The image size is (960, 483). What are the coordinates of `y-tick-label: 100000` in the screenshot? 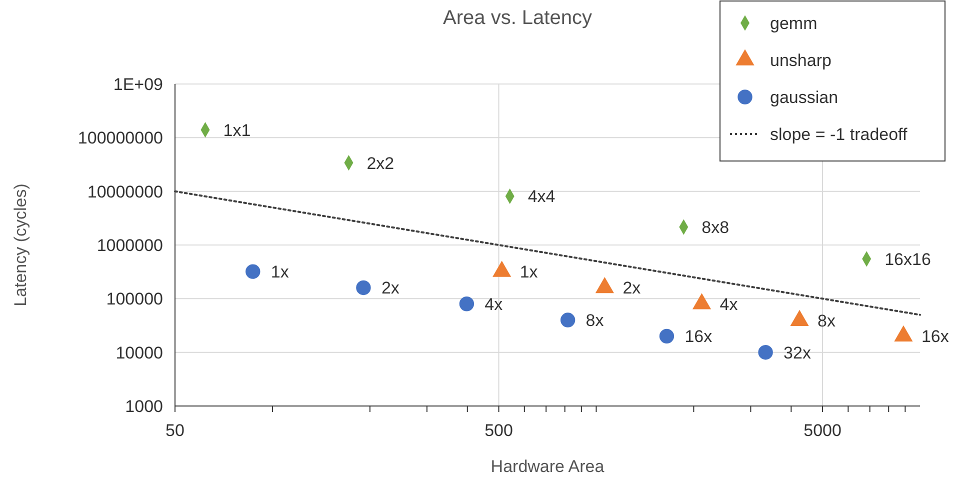 It's located at (134, 299).